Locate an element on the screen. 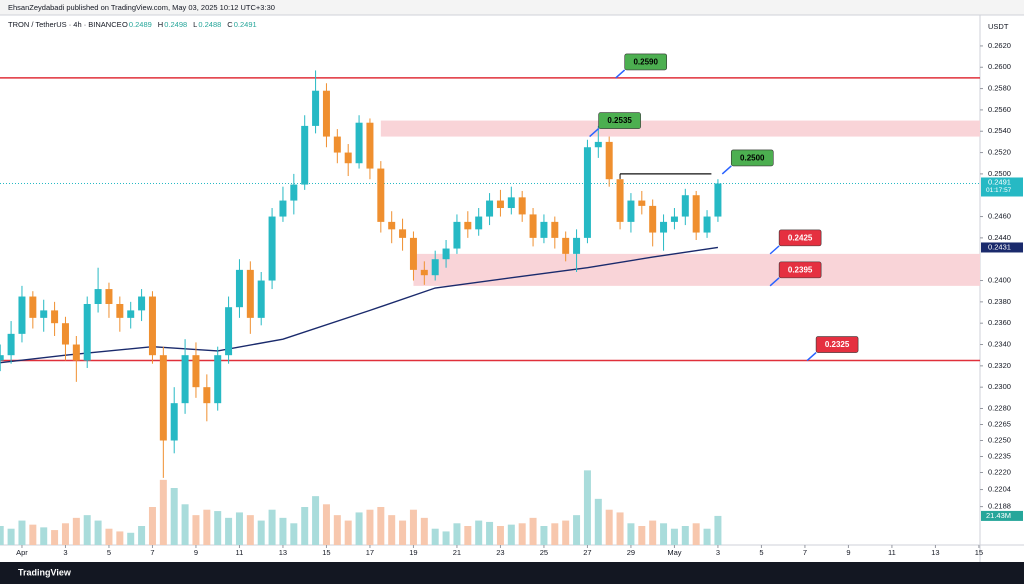 The height and width of the screenshot is (584, 1024). y-tick-label: 0.2620 is located at coordinates (999, 45).